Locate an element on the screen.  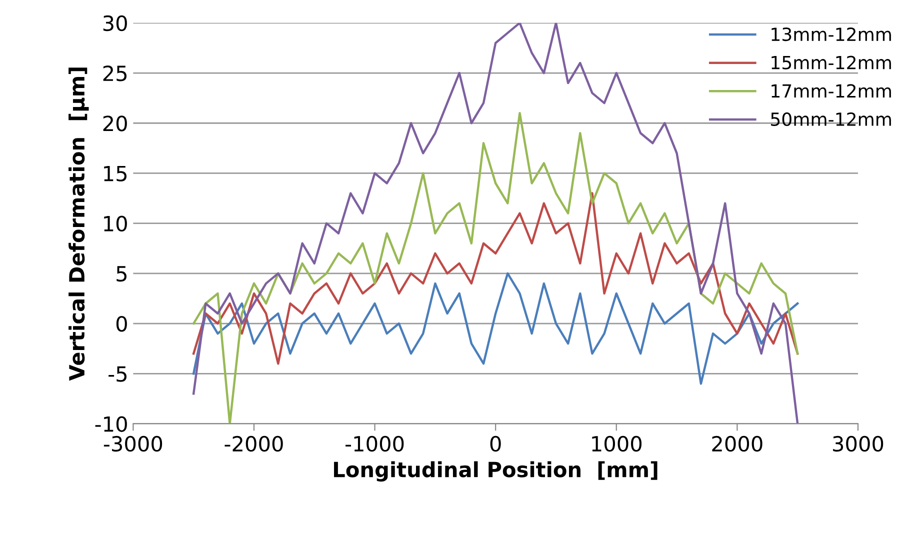
y-tick-label: 15 is located at coordinates (115, 174).